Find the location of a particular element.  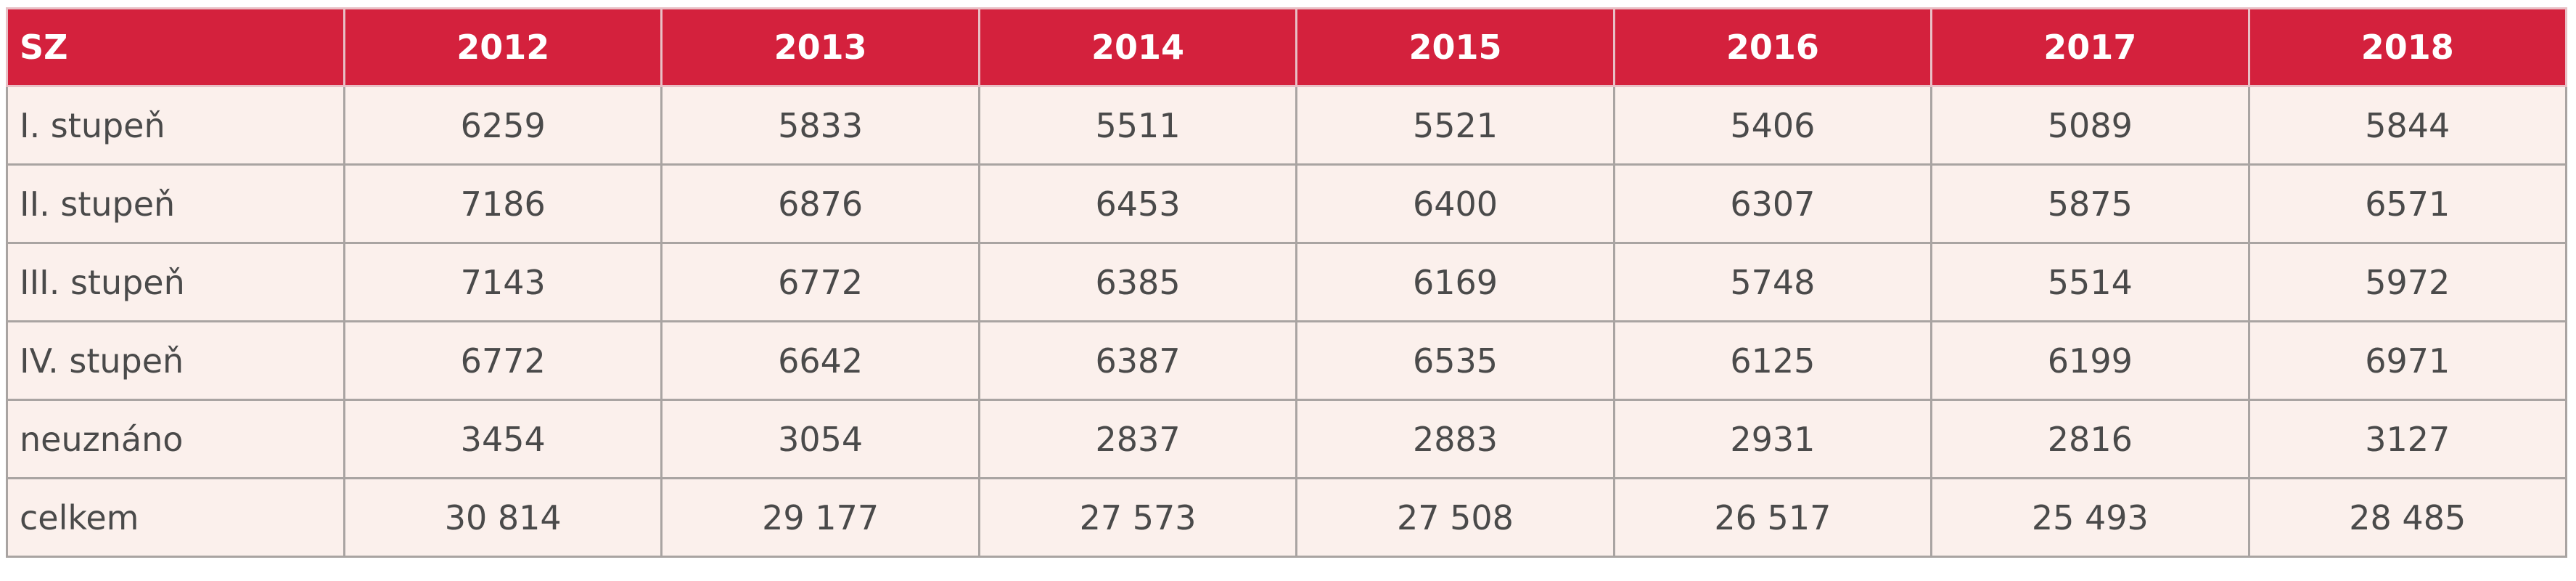

row-label: IV. stupeň is located at coordinates (175, 360).